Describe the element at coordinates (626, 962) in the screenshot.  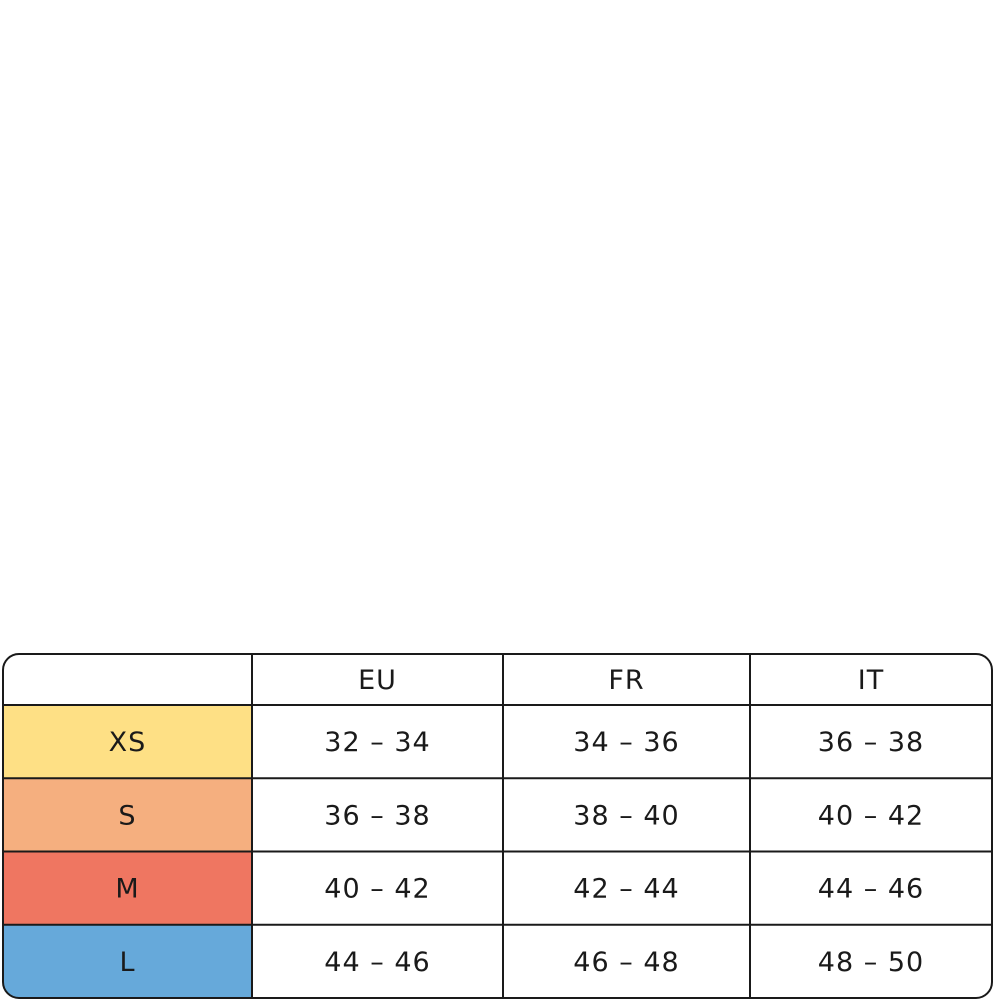
I see `size-range: 46 – 48` at that location.